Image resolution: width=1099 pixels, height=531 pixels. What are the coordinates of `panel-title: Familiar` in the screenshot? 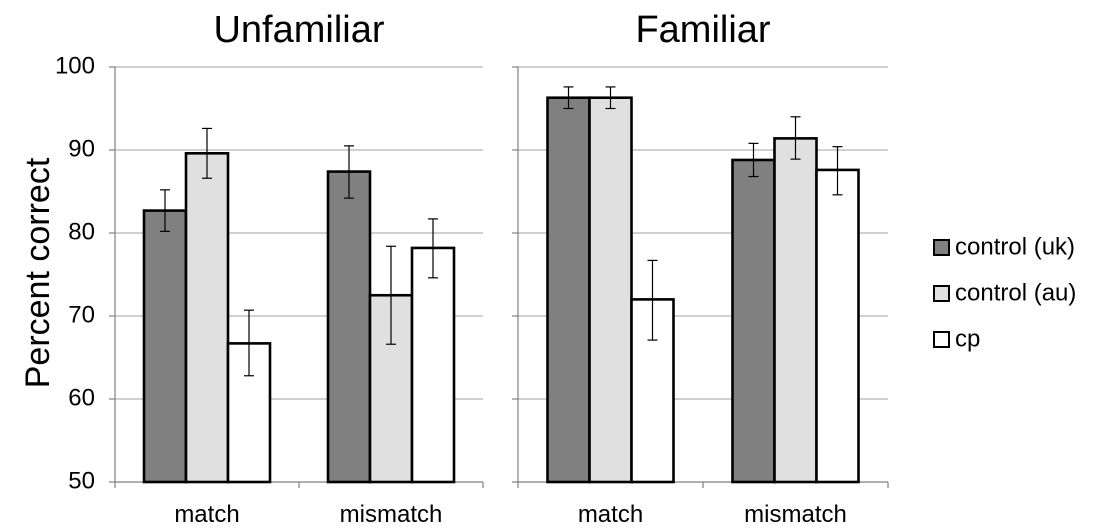 It's located at (702, 30).